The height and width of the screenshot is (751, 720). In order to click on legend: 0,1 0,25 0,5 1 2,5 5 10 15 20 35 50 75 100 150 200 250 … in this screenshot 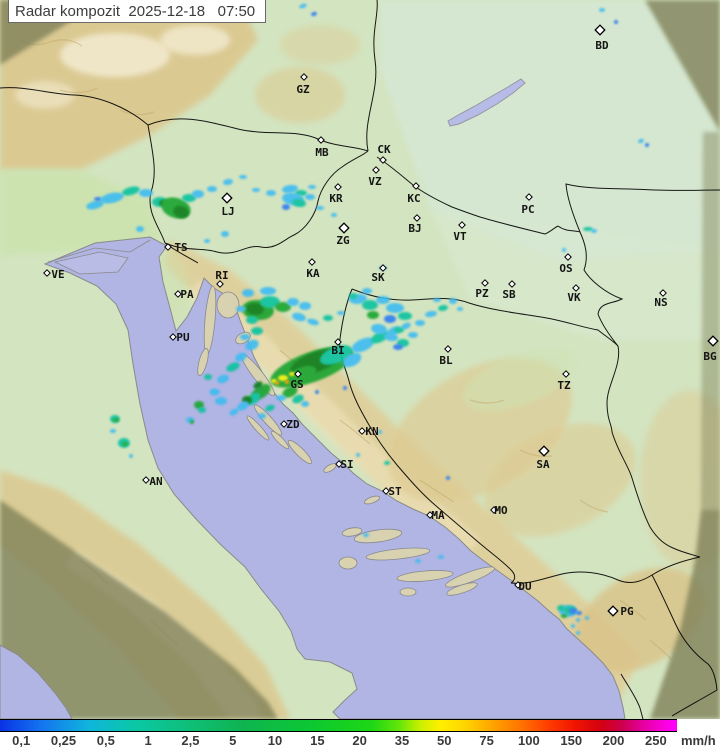, I will do `click(360, 735)`.